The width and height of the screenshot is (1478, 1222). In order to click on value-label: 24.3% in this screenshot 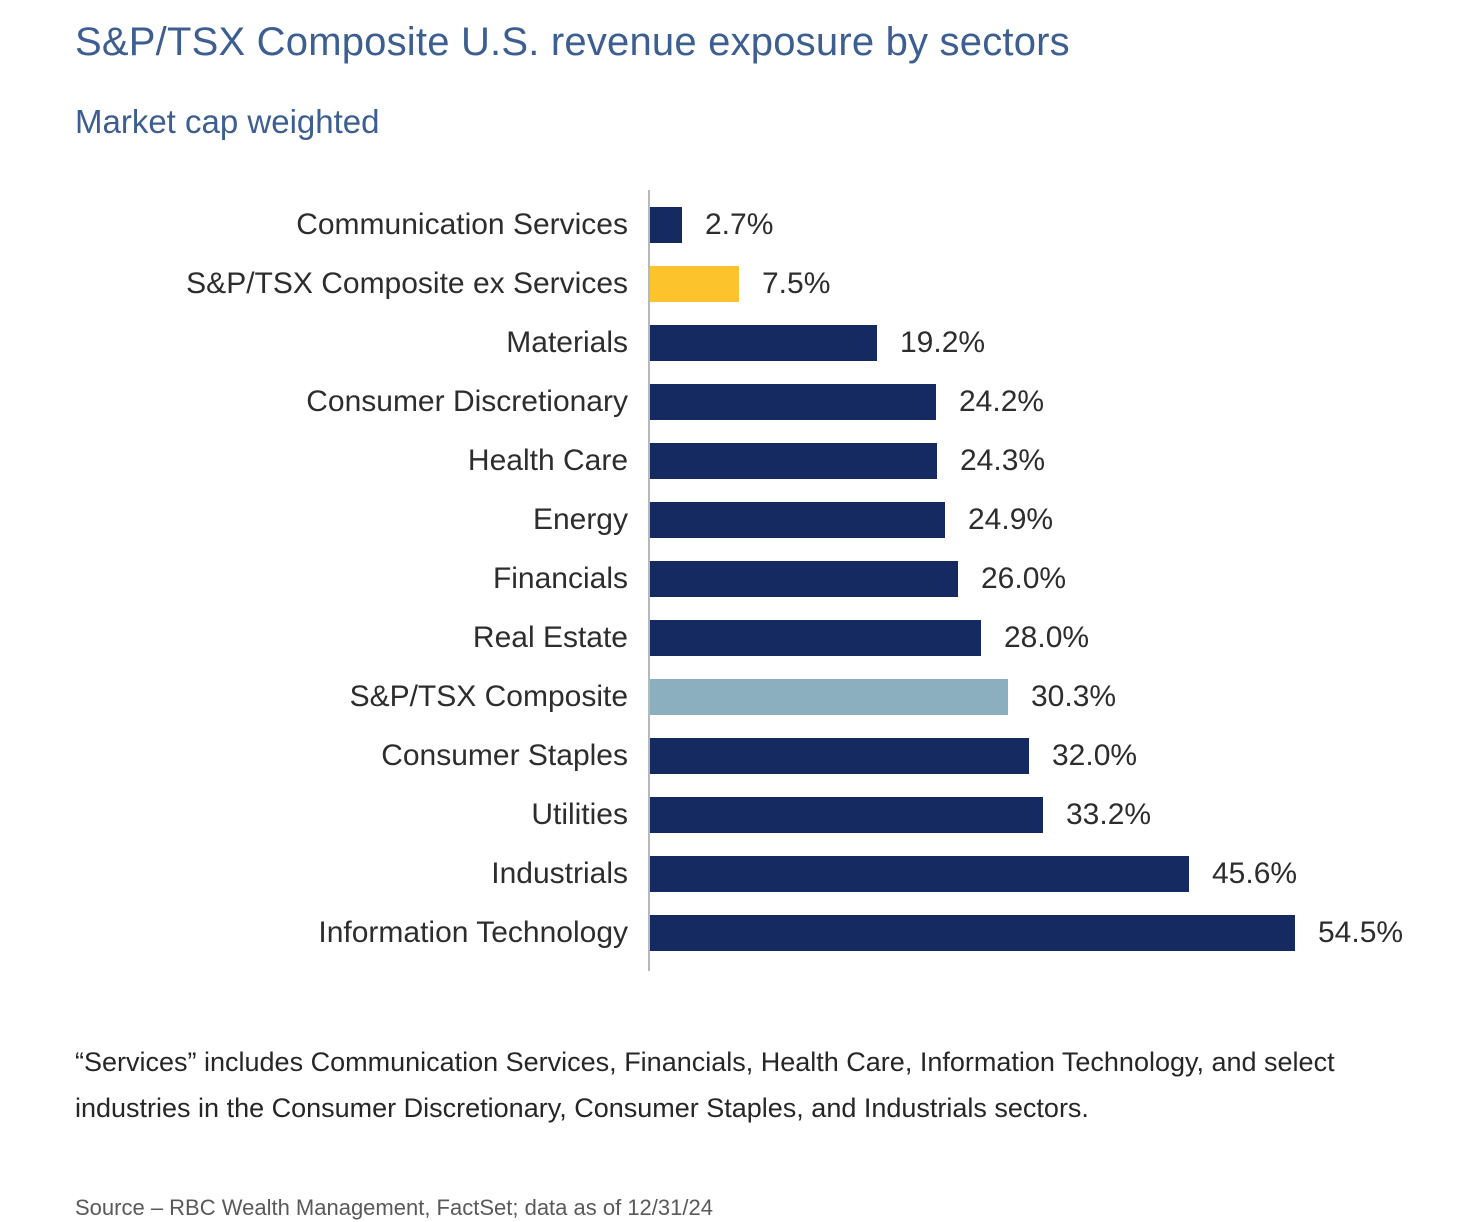, I will do `click(1003, 461)`.